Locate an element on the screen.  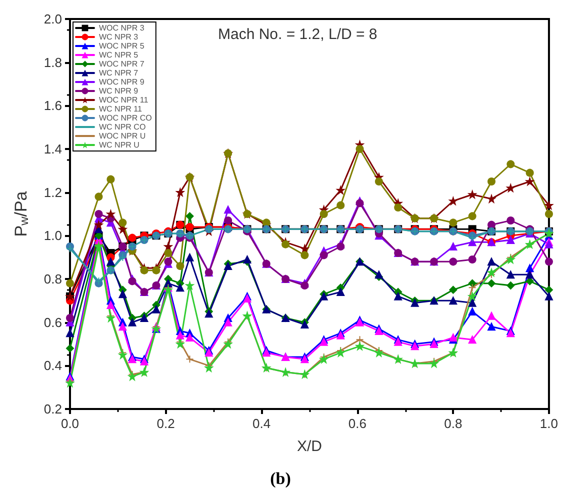
annotation: Mach No. = 1.2, L/D = 8 is located at coordinates (298, 34).